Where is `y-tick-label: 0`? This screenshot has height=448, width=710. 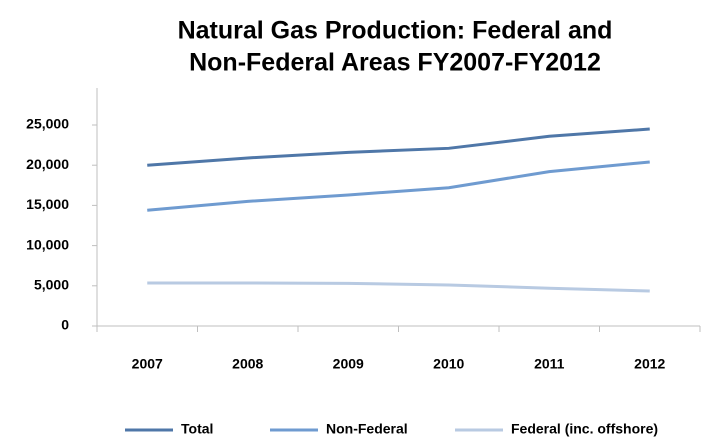 y-tick-label: 0 is located at coordinates (65, 325).